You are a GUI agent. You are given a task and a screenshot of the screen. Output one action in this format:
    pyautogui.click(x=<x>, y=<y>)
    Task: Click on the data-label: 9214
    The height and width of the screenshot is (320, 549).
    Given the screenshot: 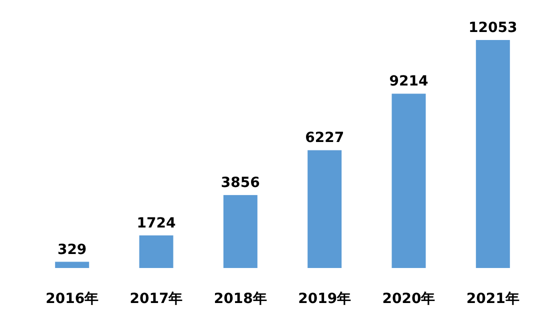 What is the action you would take?
    pyautogui.click(x=408, y=82)
    